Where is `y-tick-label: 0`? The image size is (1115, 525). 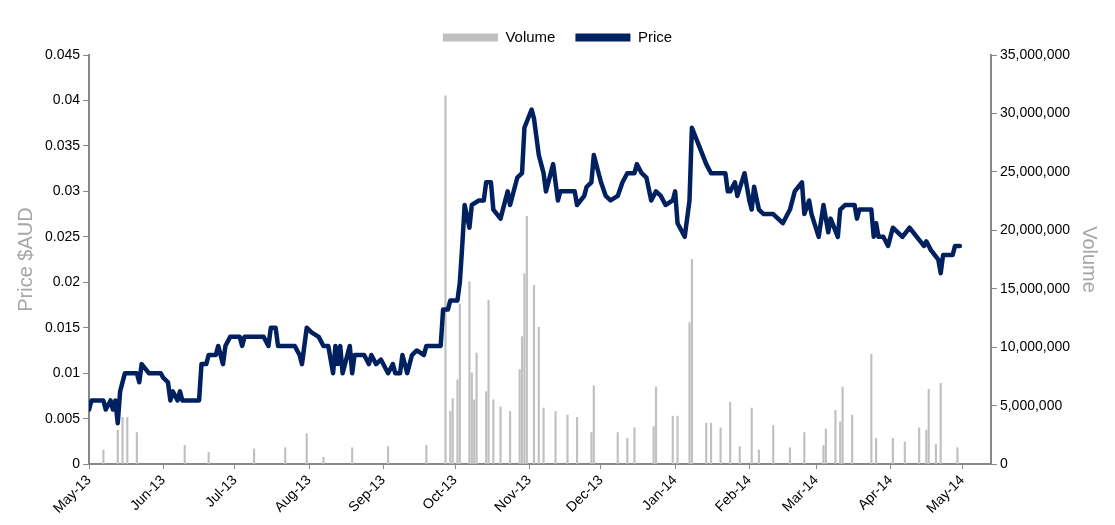 y-tick-label: 0 is located at coordinates (76, 462).